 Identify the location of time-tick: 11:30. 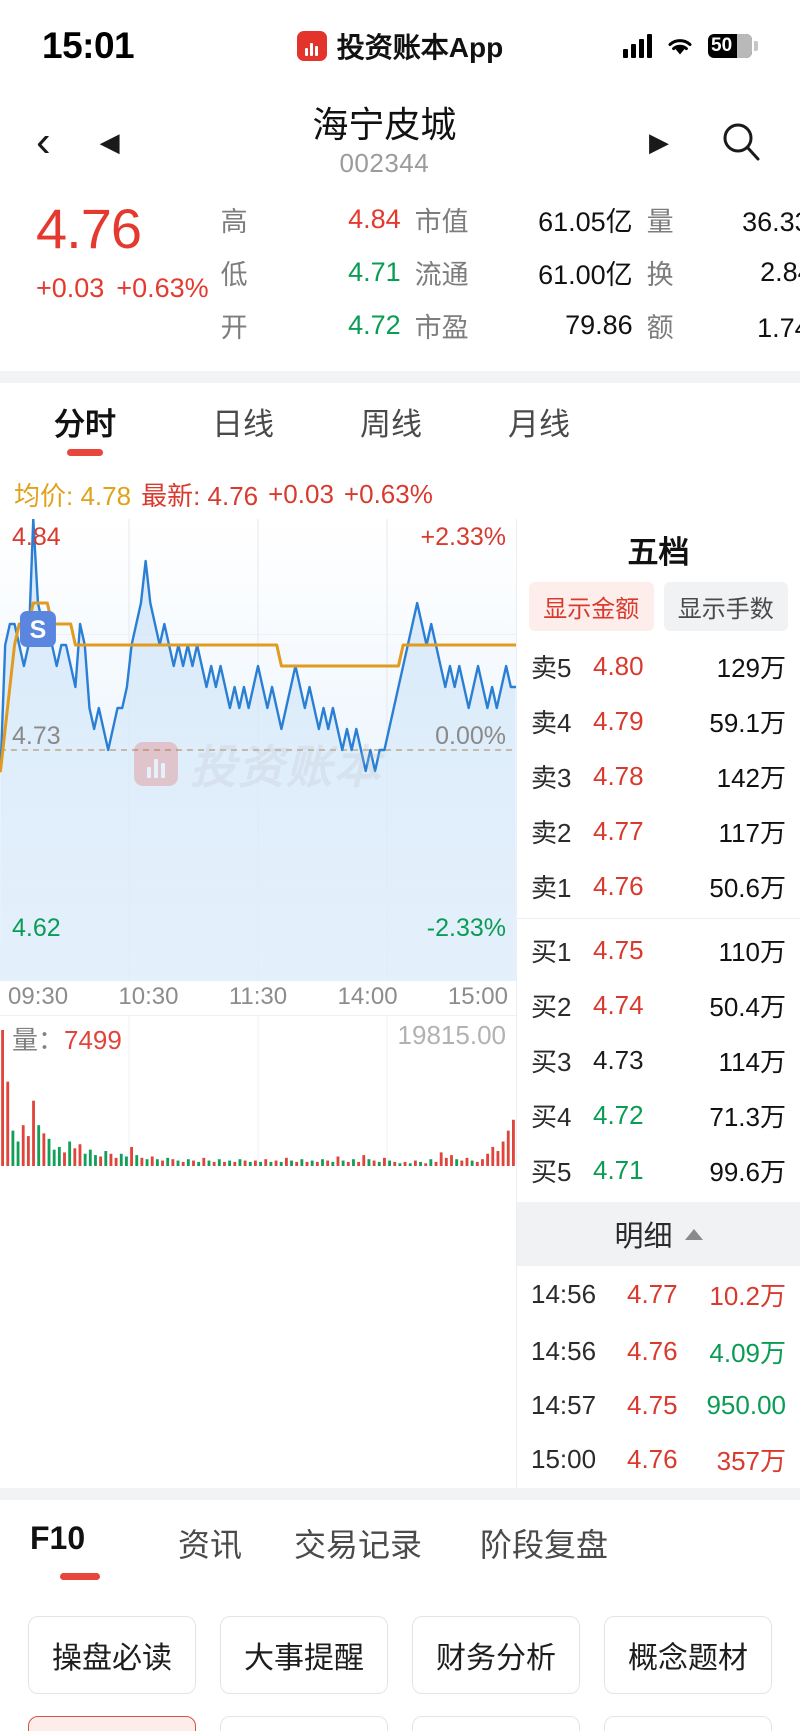
(258, 996).